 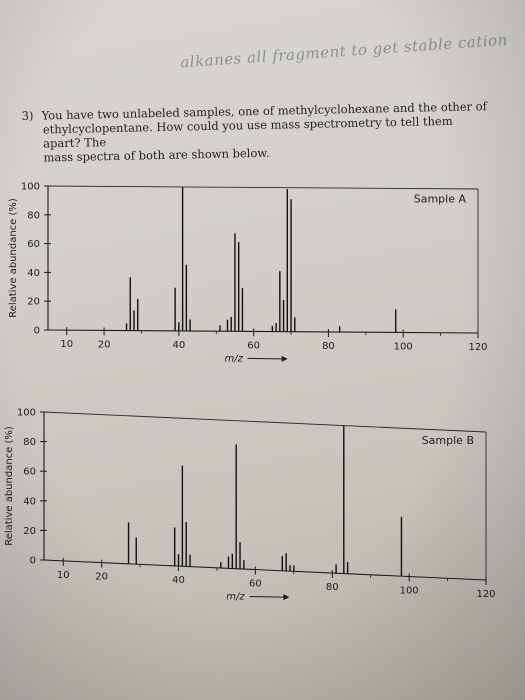 I want to click on question-number: 3), so click(x=27, y=115).